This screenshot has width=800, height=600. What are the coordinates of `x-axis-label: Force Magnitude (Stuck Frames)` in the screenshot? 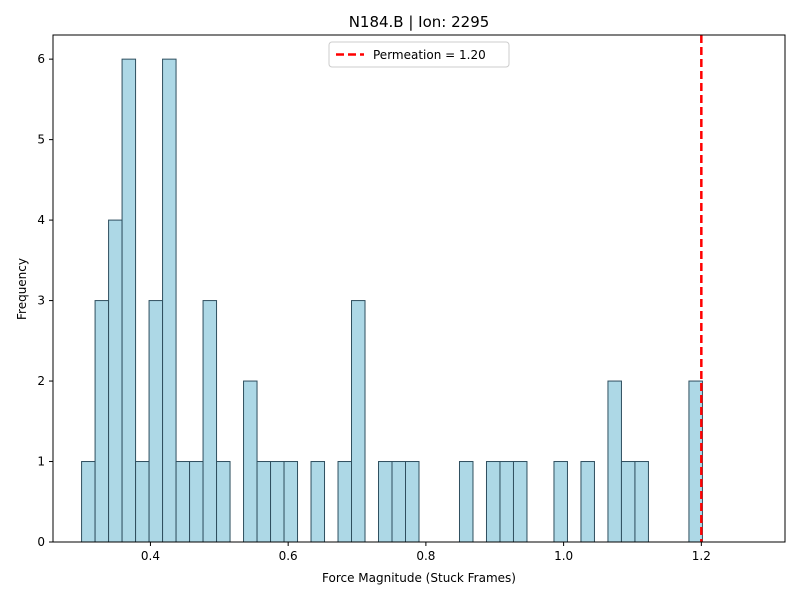 It's located at (419, 578).